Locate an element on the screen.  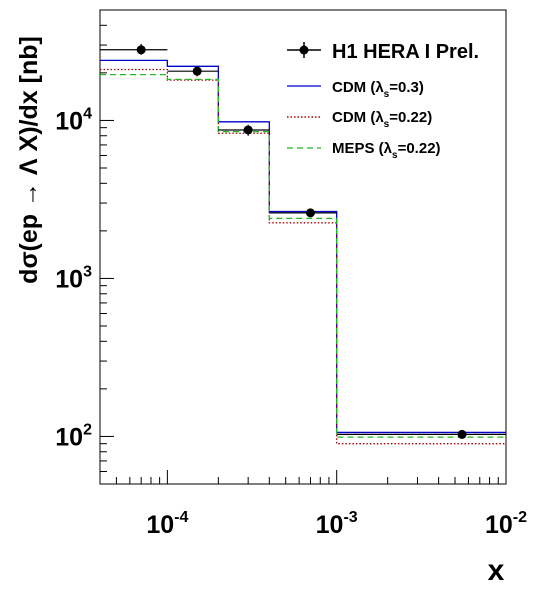
legend-label-cdm-022: CDM (λs=0.22) is located at coordinates (382, 119).